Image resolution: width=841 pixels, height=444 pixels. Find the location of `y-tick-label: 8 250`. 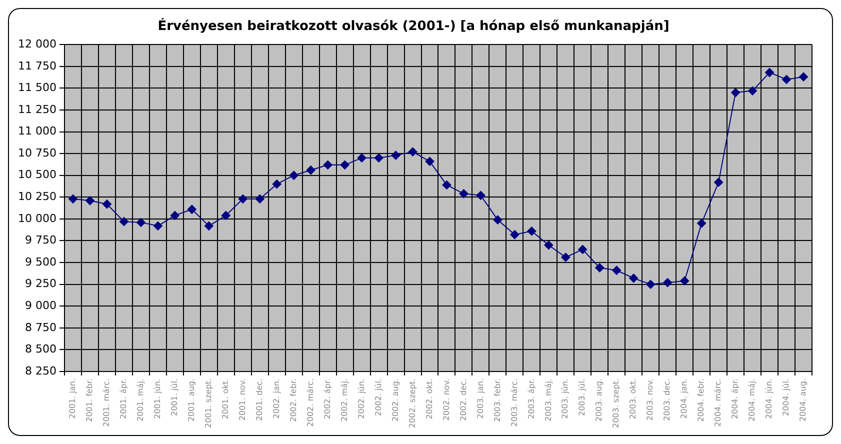

y-tick-label: 8 250 is located at coordinates (40, 371).